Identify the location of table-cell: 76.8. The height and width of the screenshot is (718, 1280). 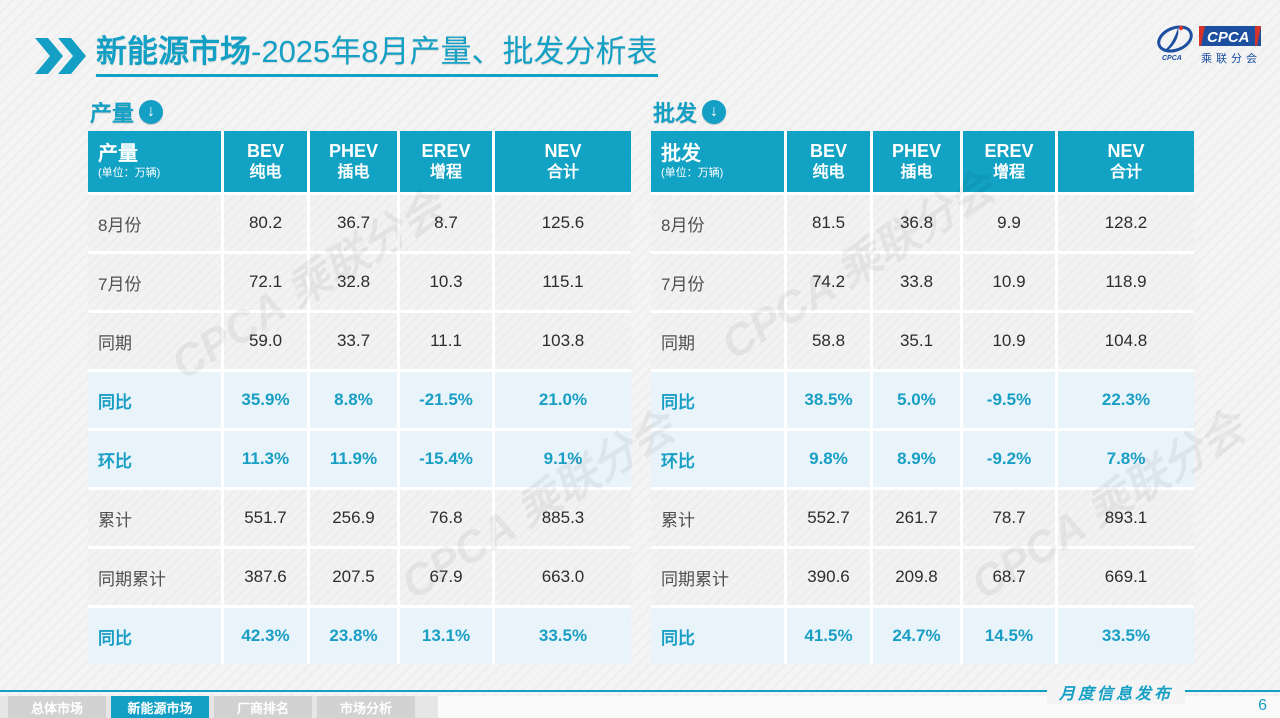
(446, 518).